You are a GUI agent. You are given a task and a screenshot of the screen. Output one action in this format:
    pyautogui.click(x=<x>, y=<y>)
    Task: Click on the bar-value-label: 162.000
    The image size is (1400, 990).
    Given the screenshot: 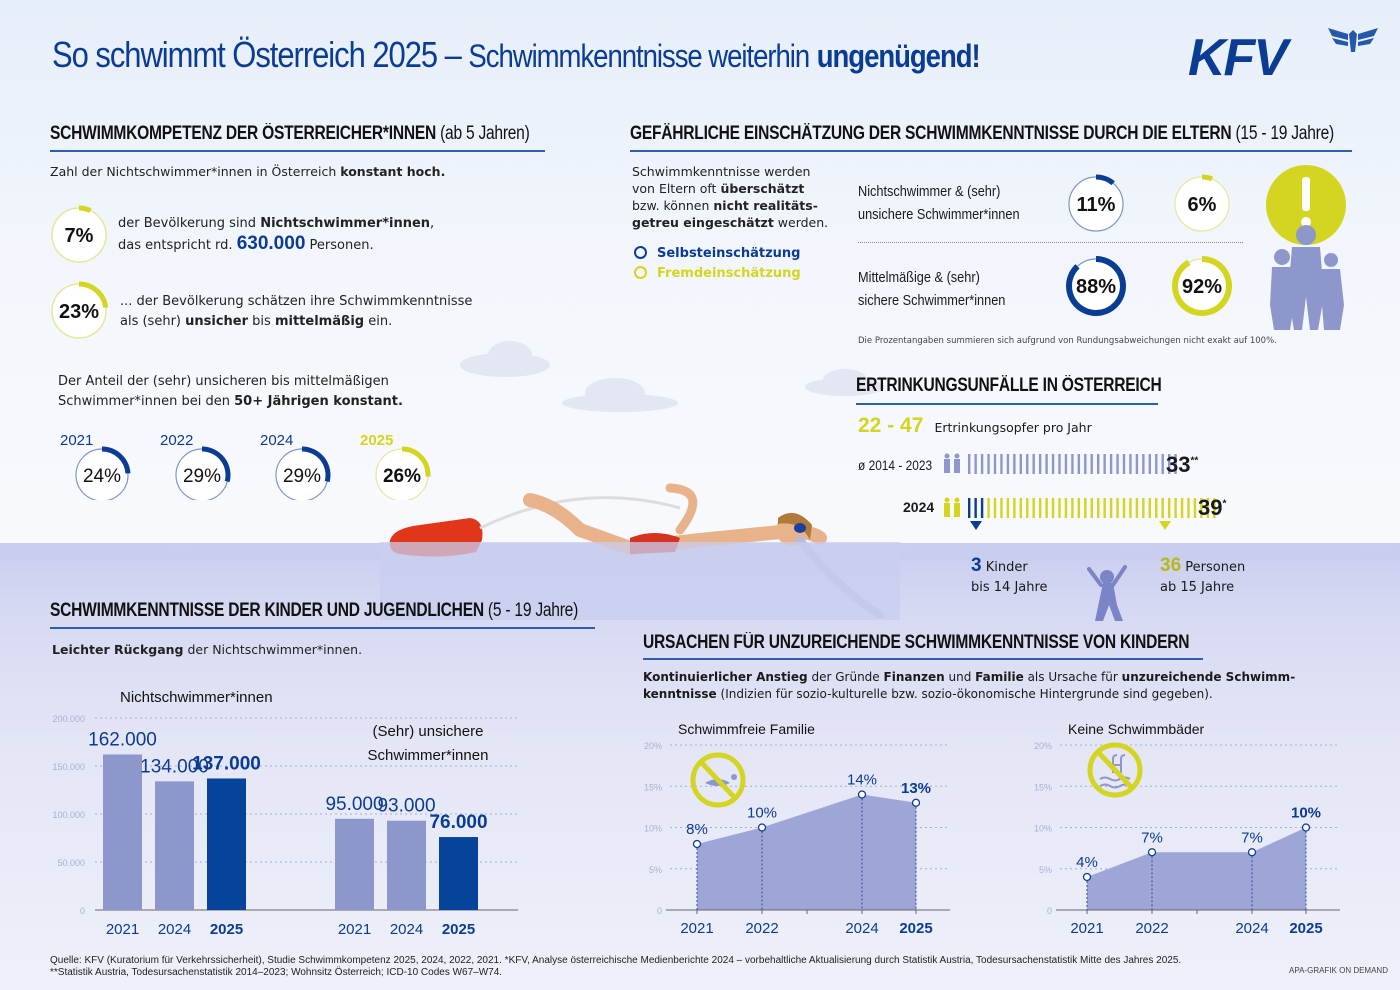 What is the action you would take?
    pyautogui.click(x=122, y=739)
    